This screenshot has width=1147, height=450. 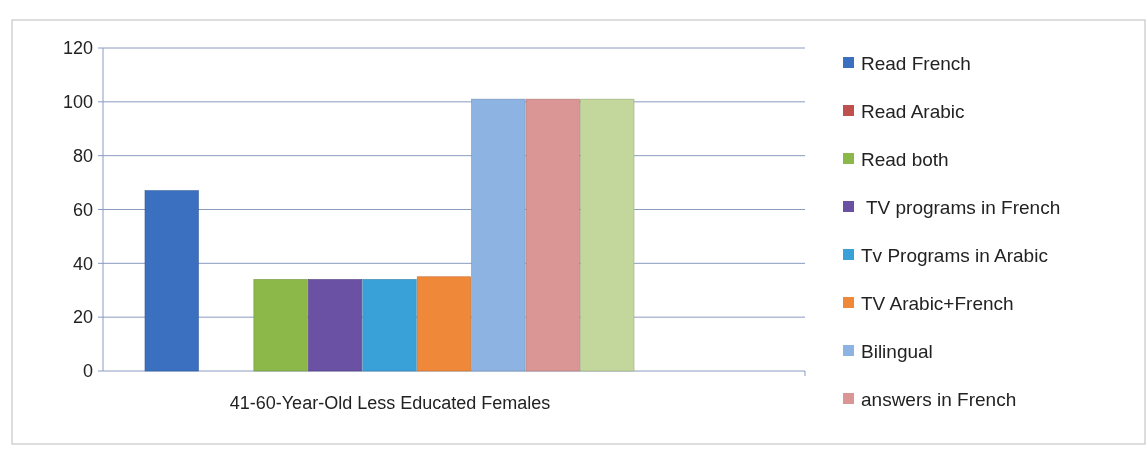 I want to click on y-tick-label: 40, so click(x=82, y=263).